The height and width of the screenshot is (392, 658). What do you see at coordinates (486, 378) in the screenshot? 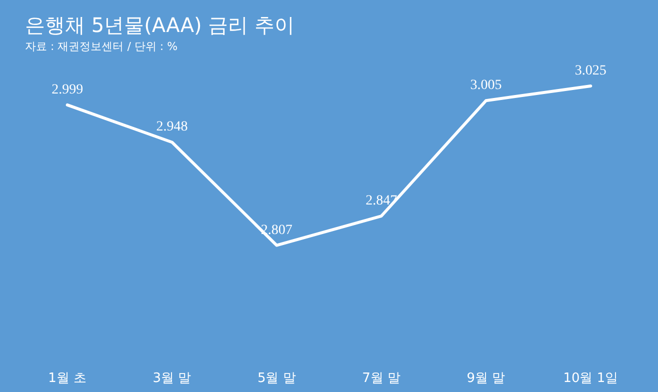
I see `x-tick-label: 9월 말` at bounding box center [486, 378].